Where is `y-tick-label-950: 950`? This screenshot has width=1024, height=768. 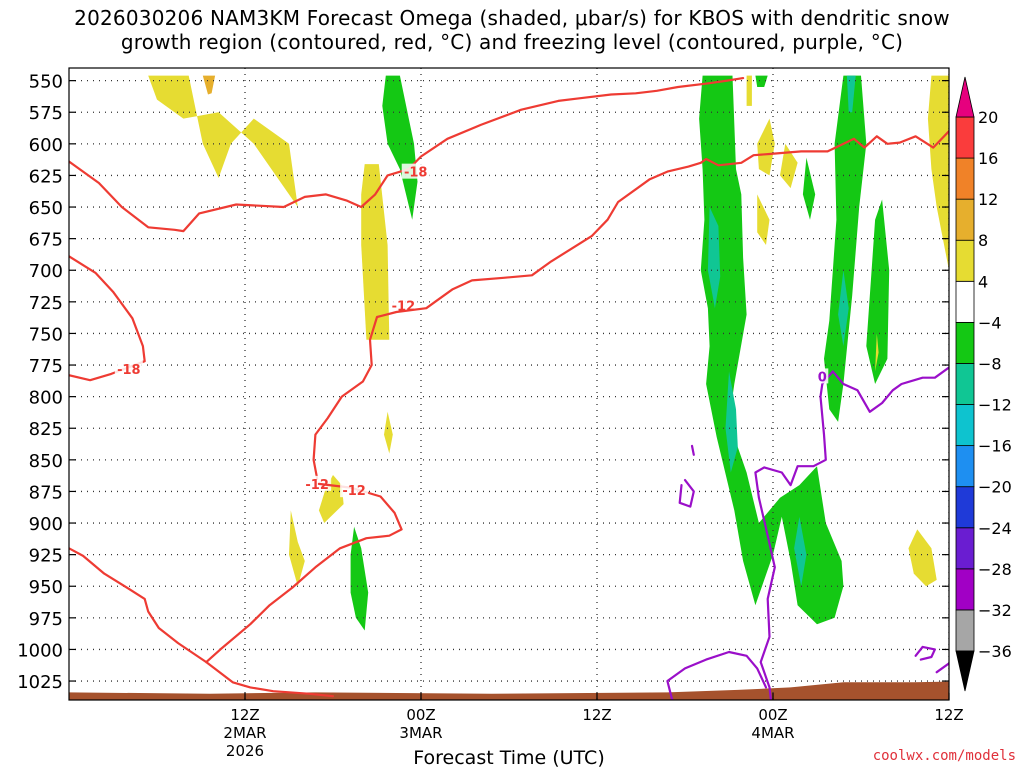
y-tick-label-950: 950 is located at coordinates (46, 587).